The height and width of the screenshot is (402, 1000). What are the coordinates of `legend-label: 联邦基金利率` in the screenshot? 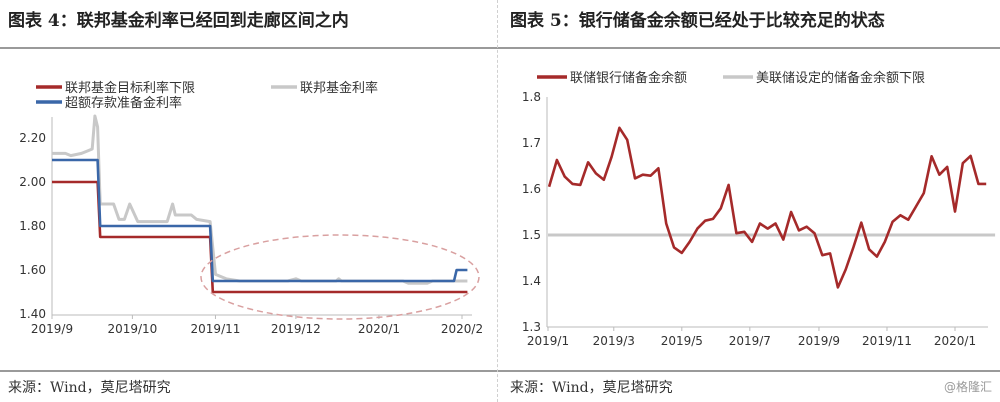 It's located at (339, 88).